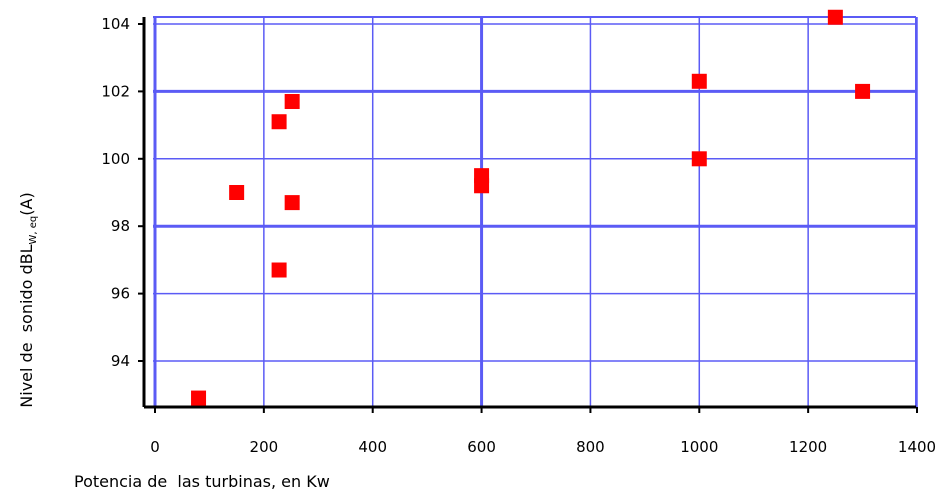  Describe the element at coordinates (590, 447) in the screenshot. I see `x-tick-label: 800` at that location.